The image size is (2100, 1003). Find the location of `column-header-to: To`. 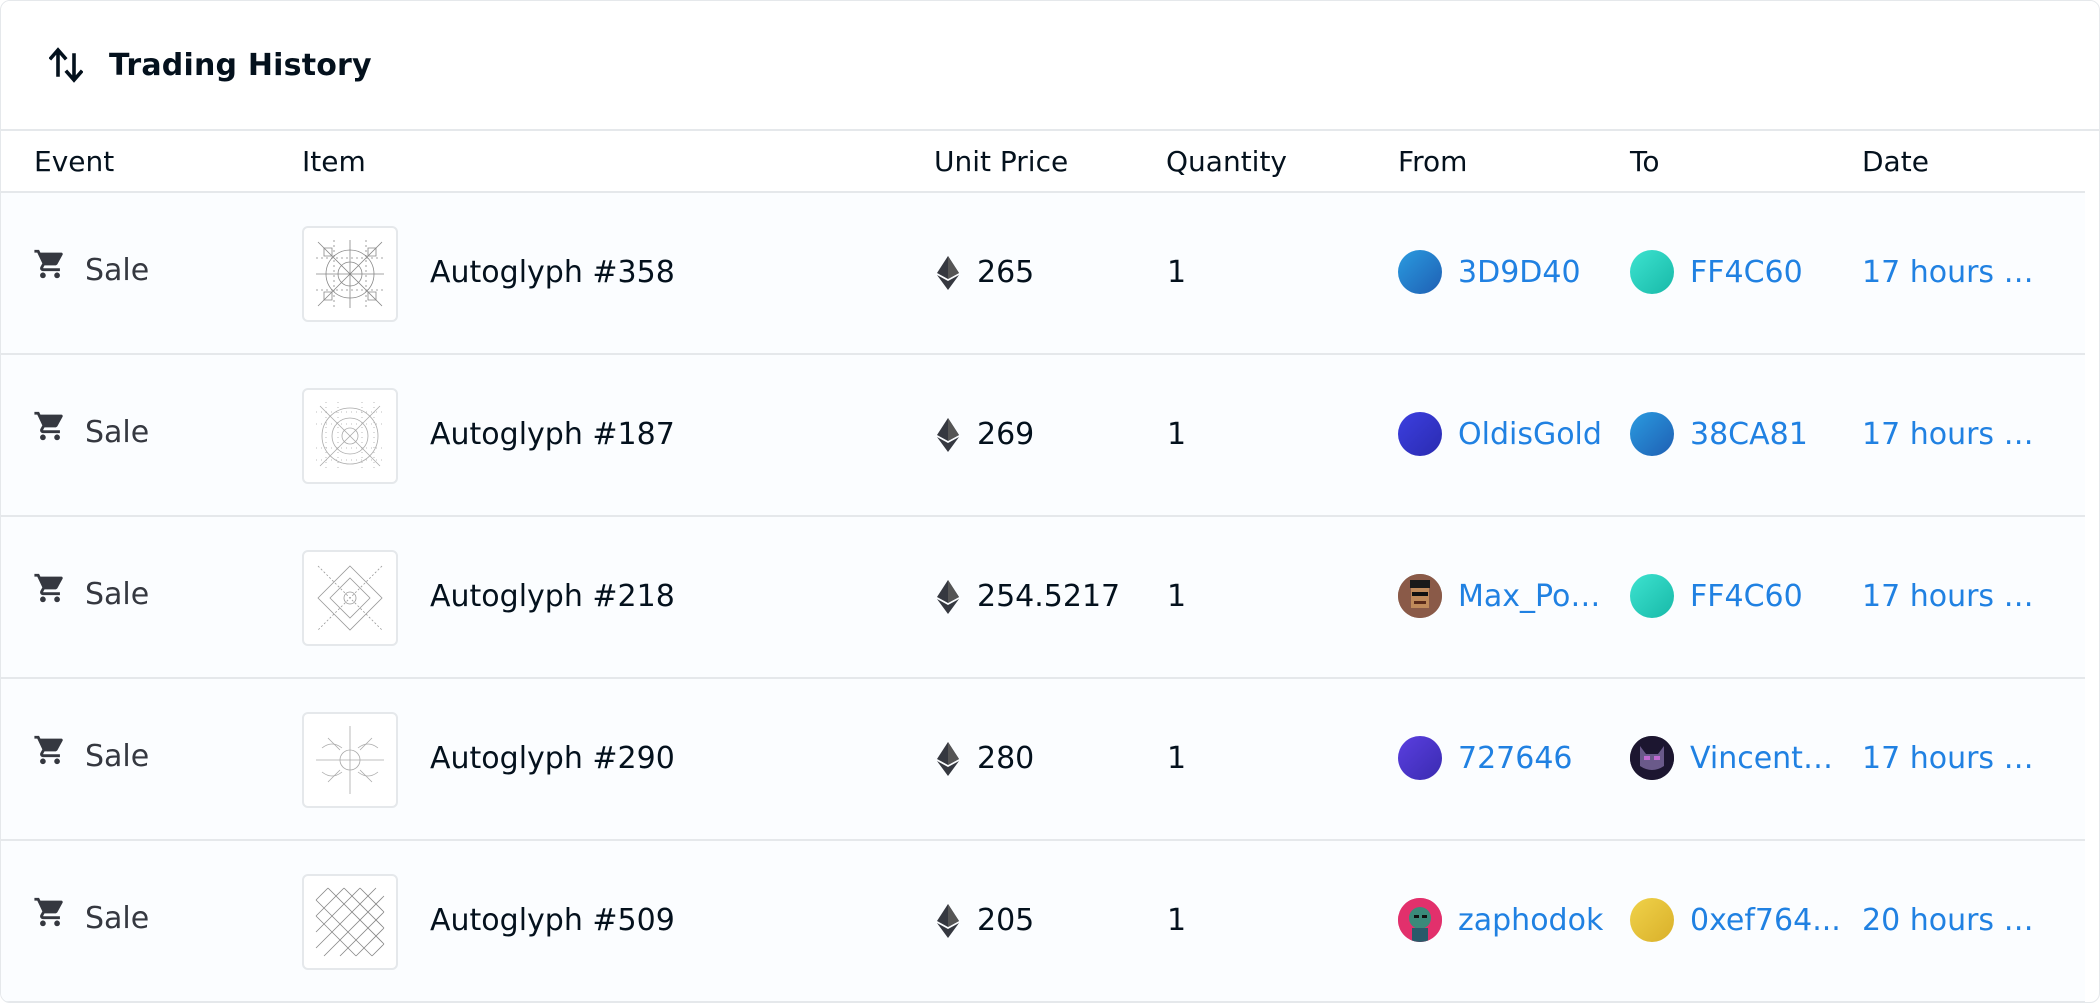

column-header-to: To is located at coordinates (1645, 161).